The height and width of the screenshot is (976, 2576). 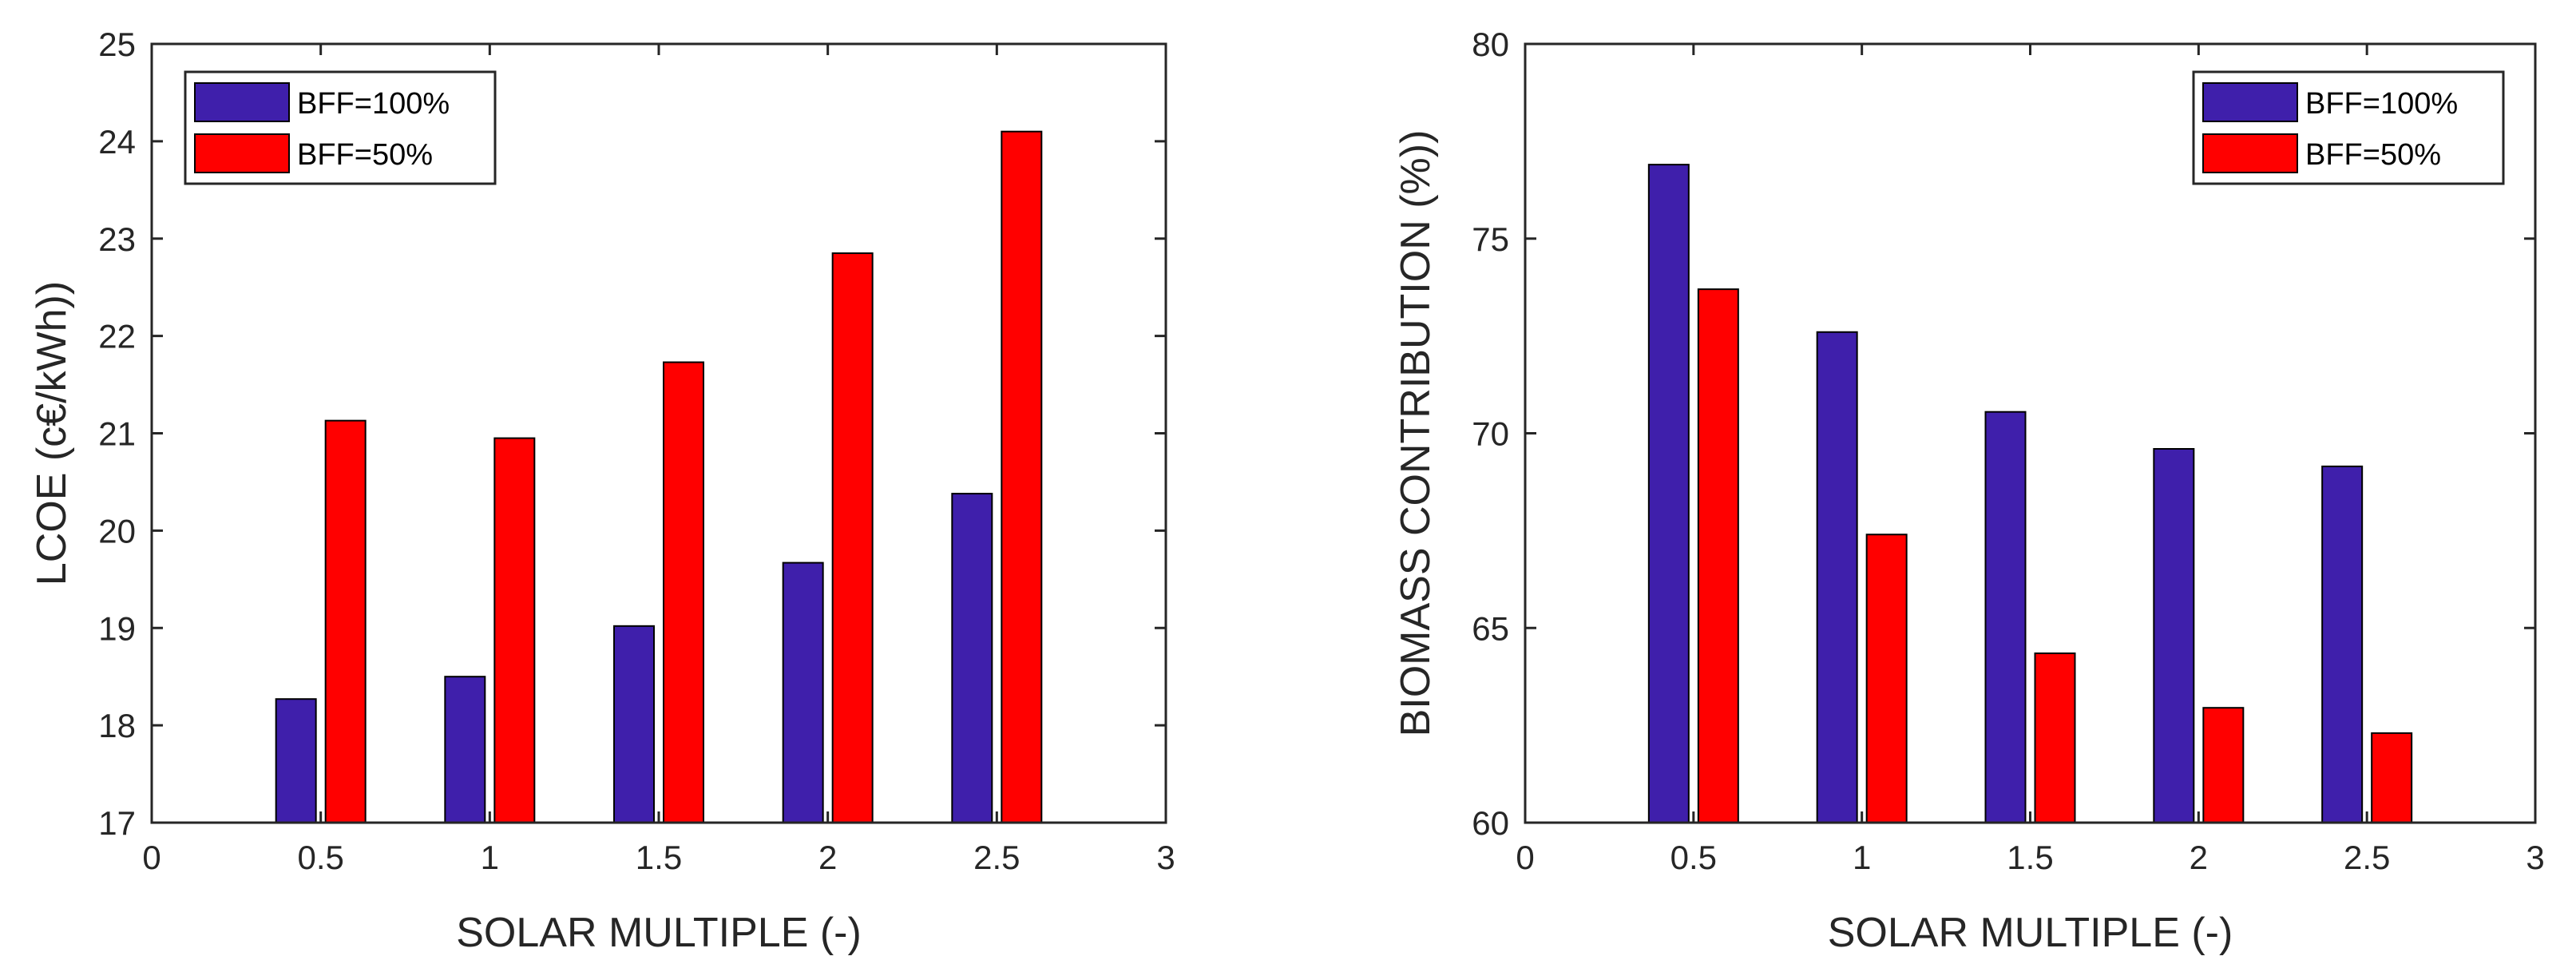 What do you see at coordinates (1490, 44) in the screenshot?
I see `y-tick-label: 80` at bounding box center [1490, 44].